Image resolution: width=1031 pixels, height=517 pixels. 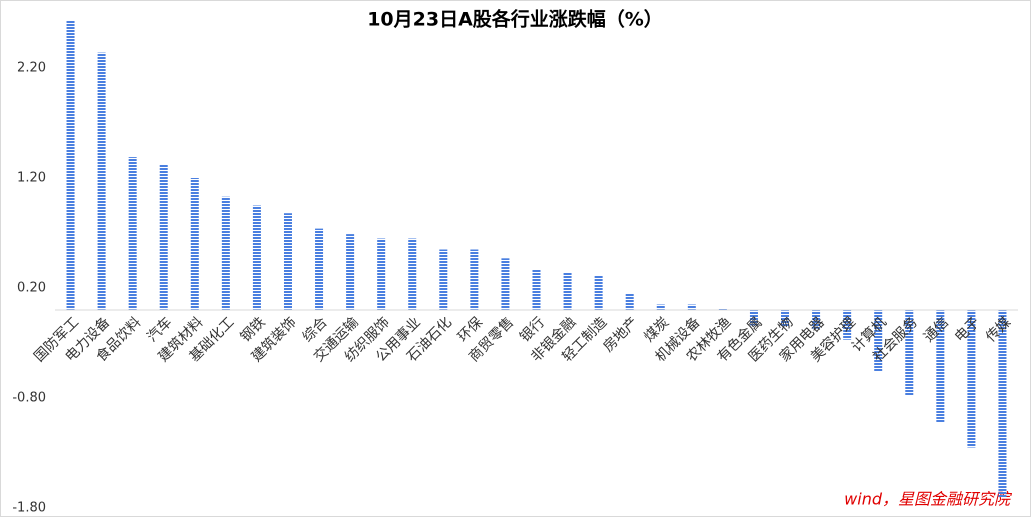 What do you see at coordinates (967, 329) in the screenshot?
I see `x-tick-label: 电子` at bounding box center [967, 329].